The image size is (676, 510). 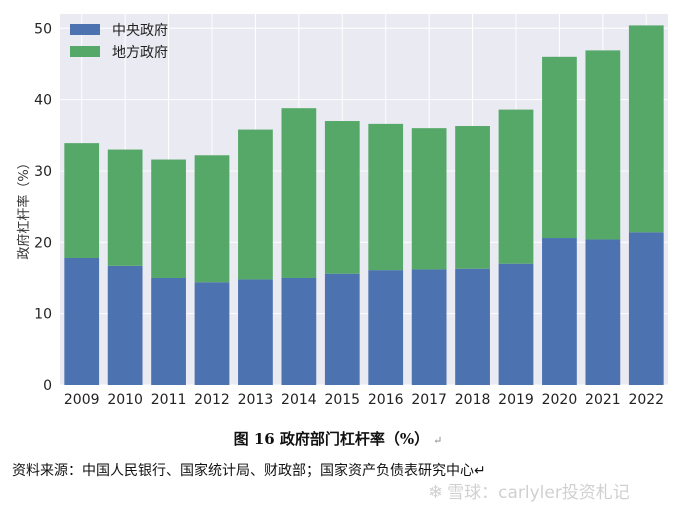 I want to click on x-tick-label: 2011, so click(x=169, y=400).